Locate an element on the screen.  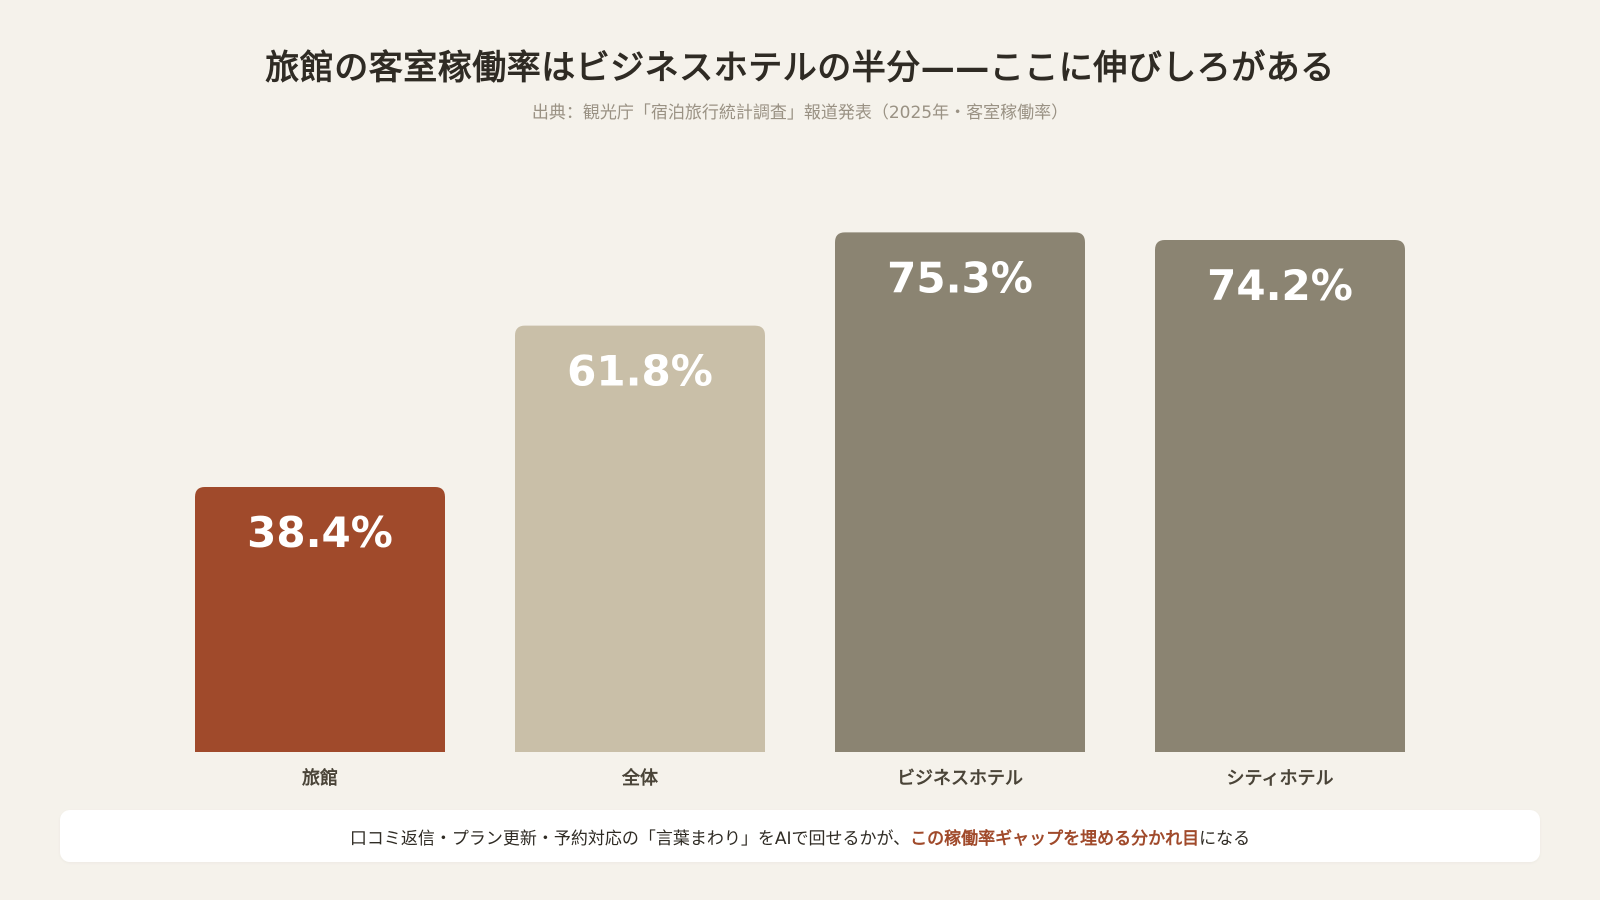
bar-value-label: 61.8% is located at coordinates (640, 371).